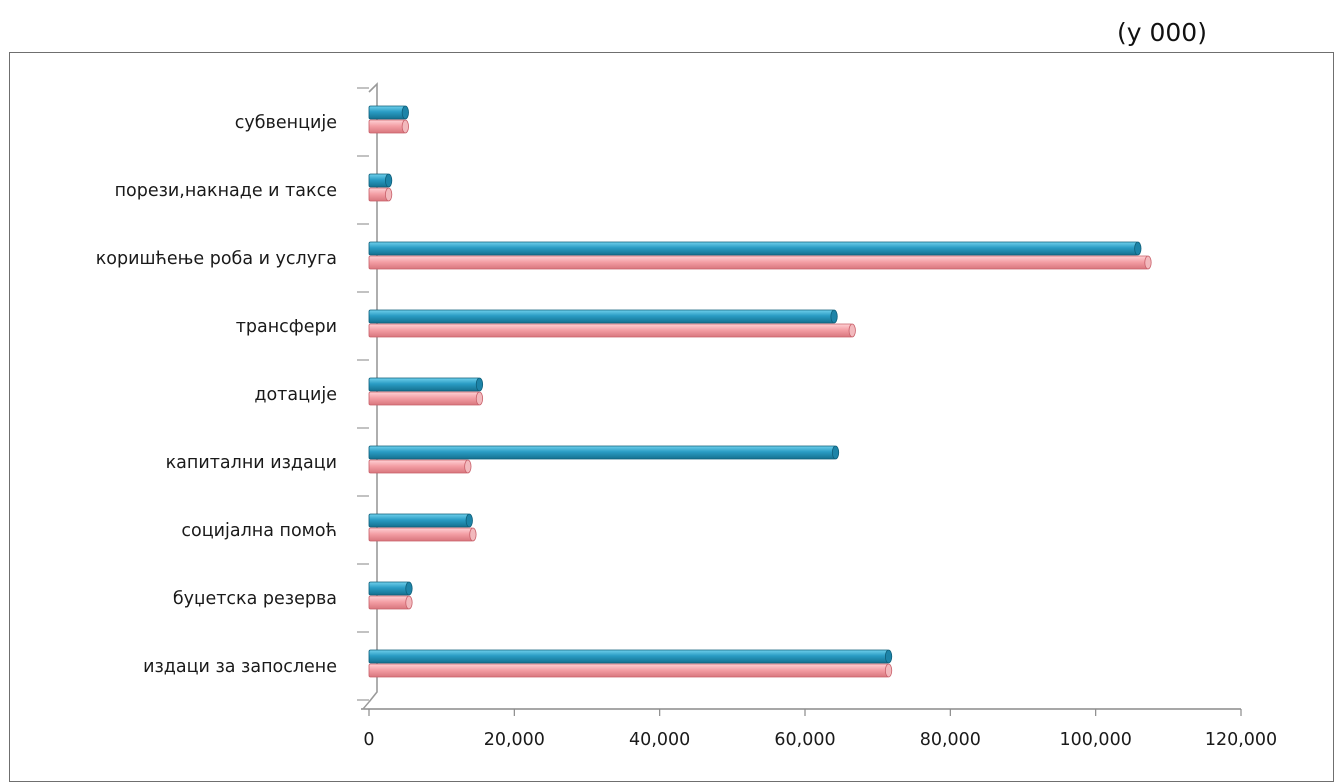  What do you see at coordinates (295, 395) in the screenshot?
I see `category-label: дотације` at bounding box center [295, 395].